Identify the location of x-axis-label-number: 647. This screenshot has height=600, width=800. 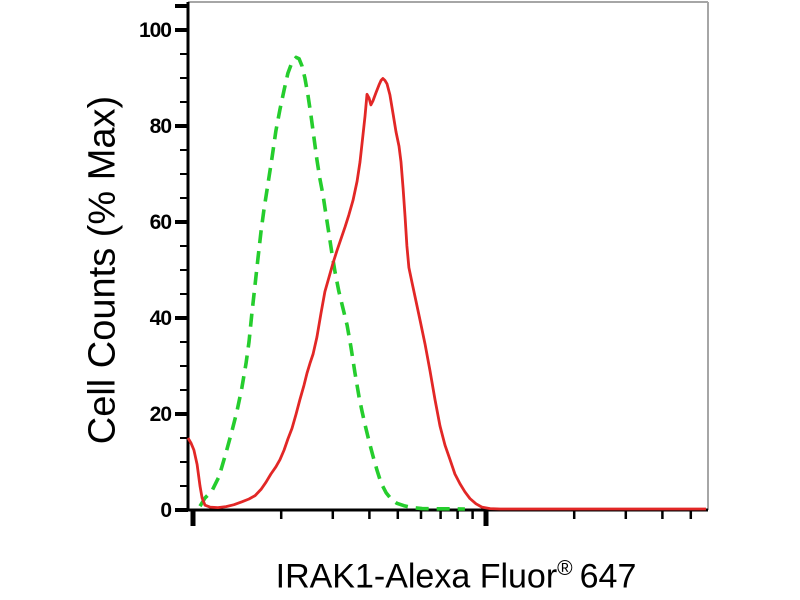
(608, 576).